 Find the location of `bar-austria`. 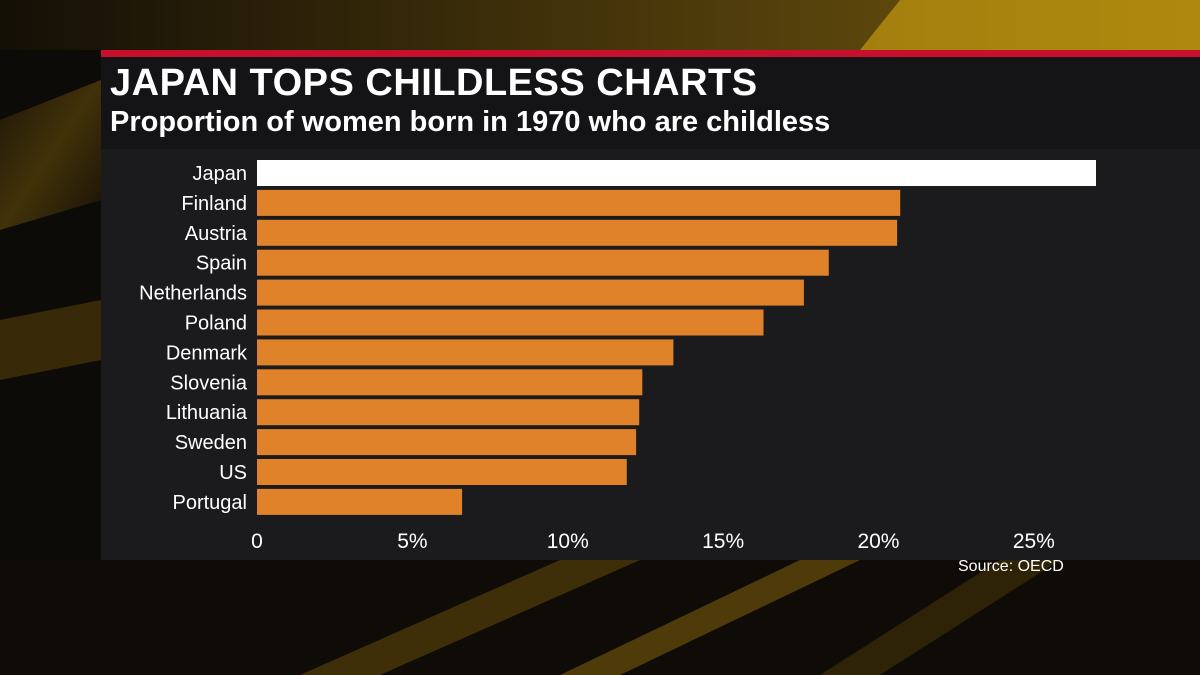

bar-austria is located at coordinates (577, 232).